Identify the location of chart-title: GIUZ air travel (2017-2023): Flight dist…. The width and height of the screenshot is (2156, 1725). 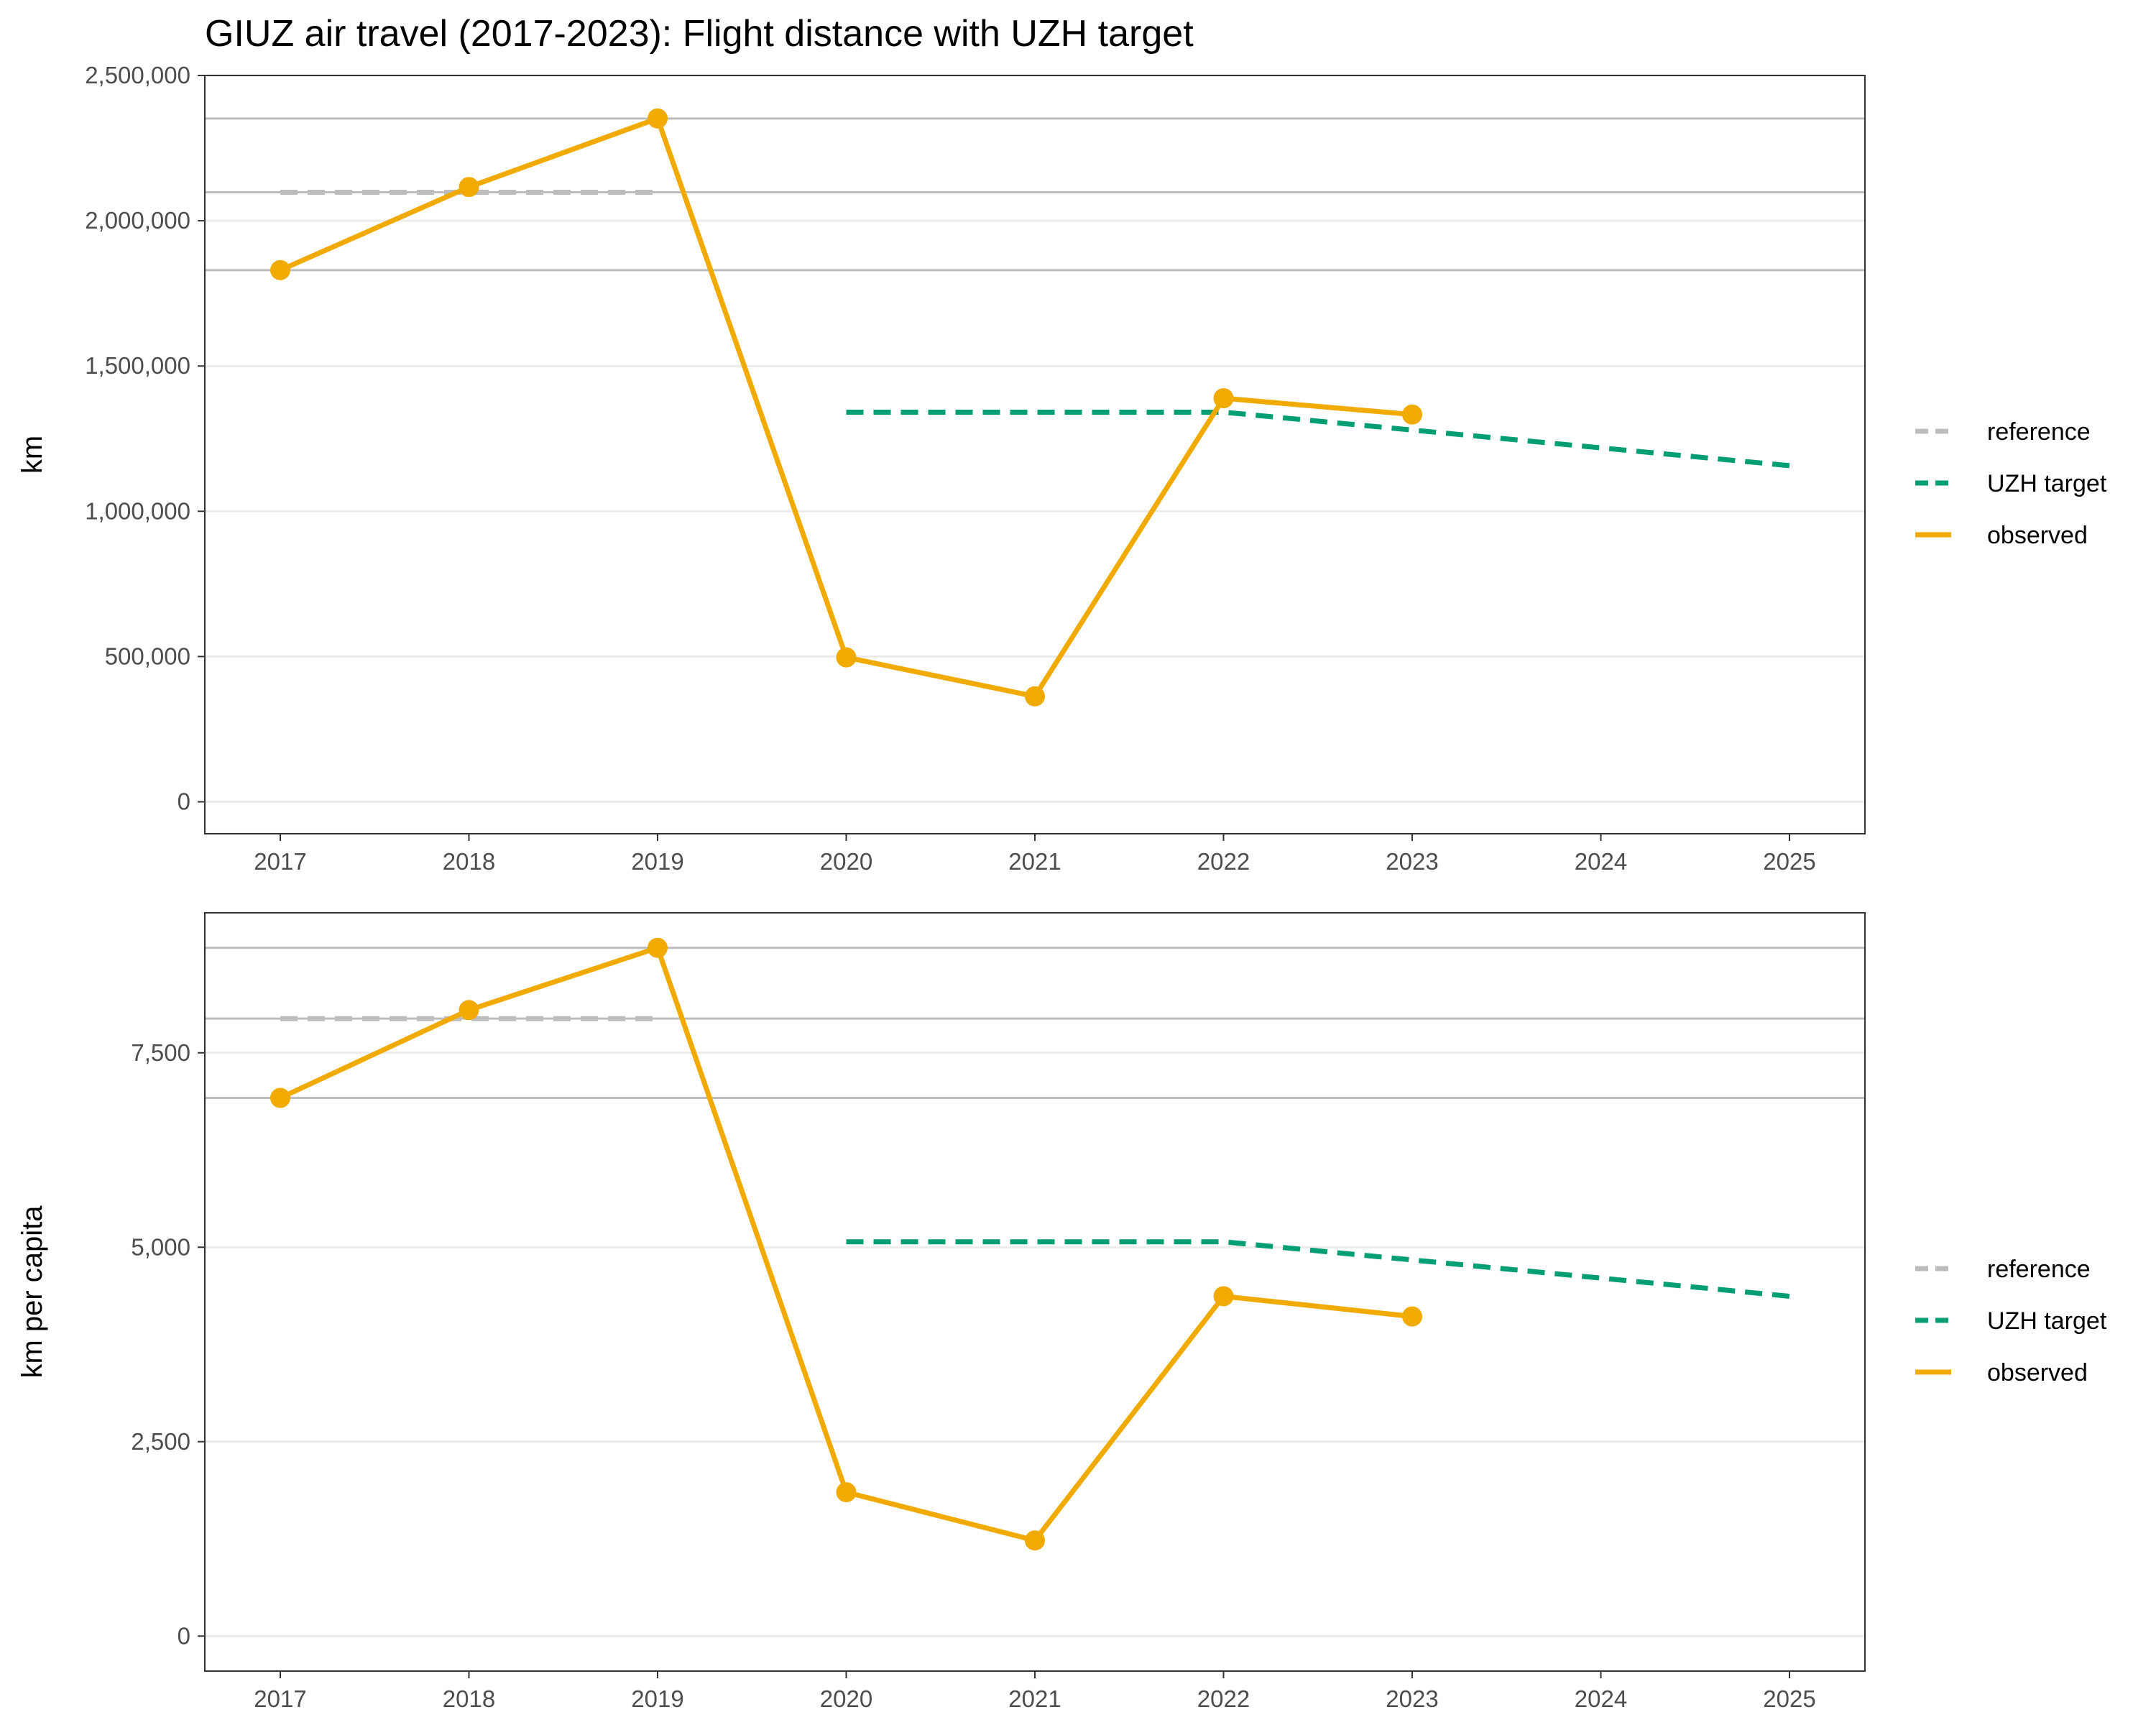
(699, 34).